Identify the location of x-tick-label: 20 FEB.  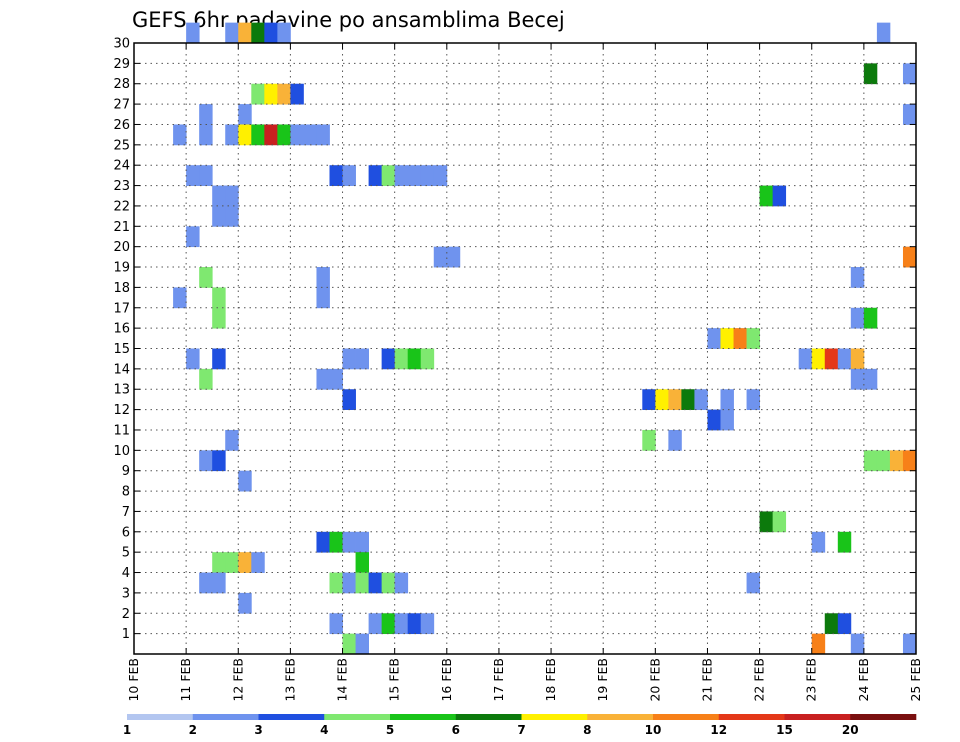
(654, 680).